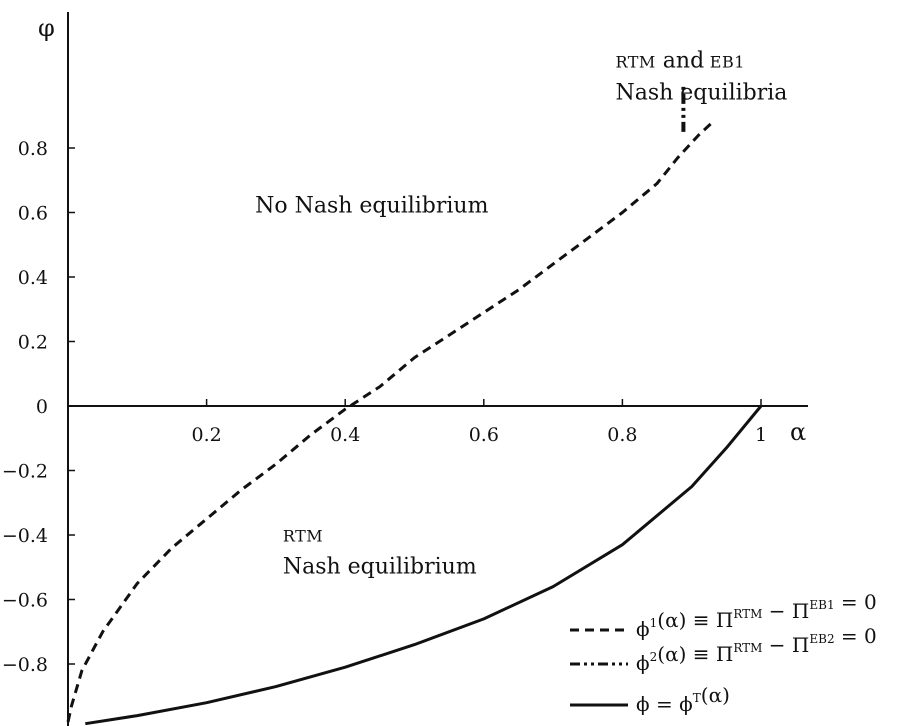 This screenshot has width=899, height=726. I want to click on y-tick-label: −0.8, so click(25, 665).